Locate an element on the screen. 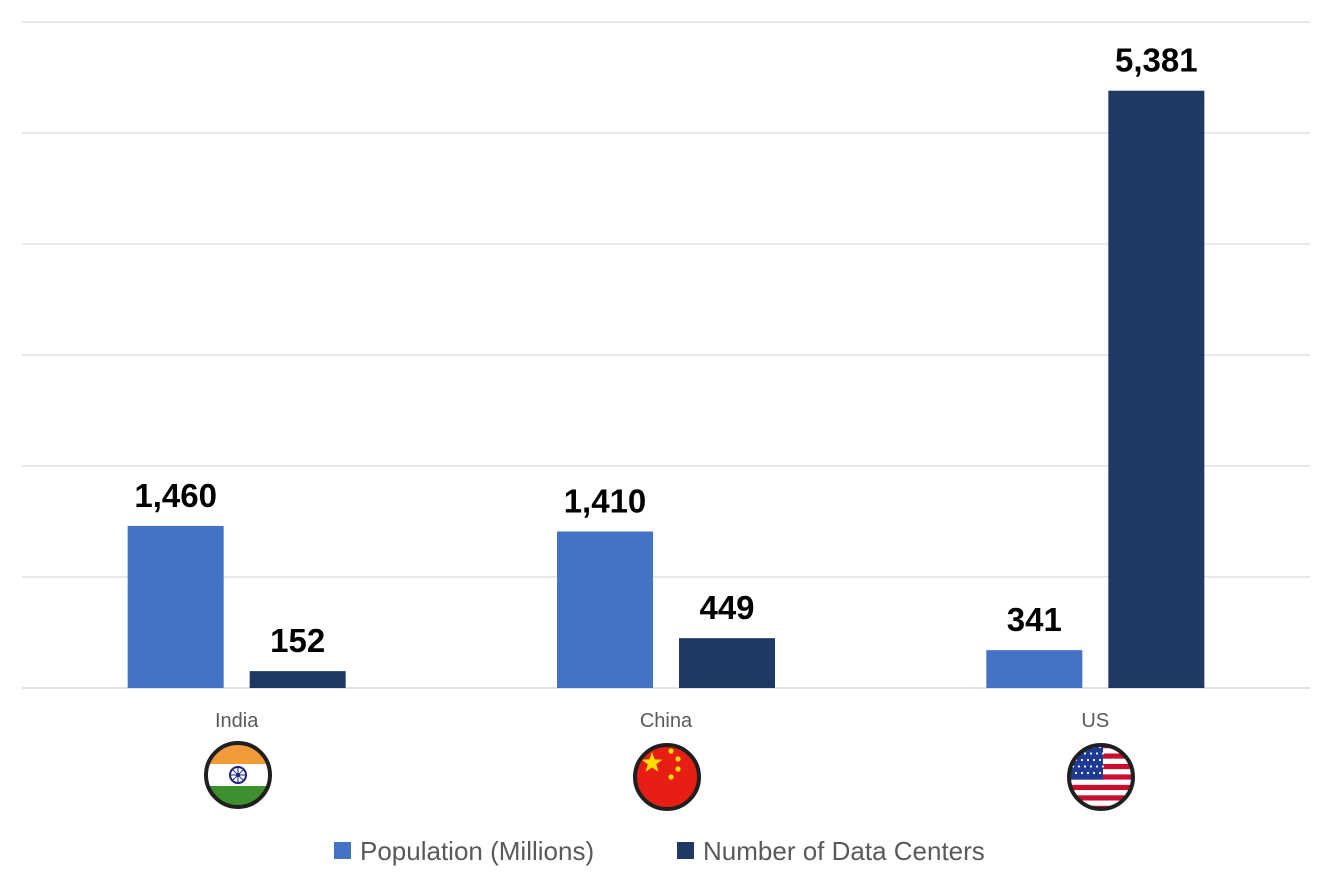 The height and width of the screenshot is (889, 1334). category-labels-group: India China US is located at coordinates (662, 721).